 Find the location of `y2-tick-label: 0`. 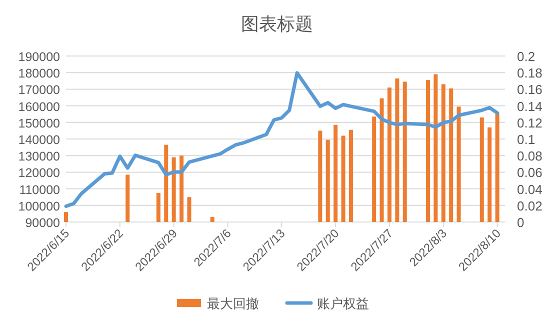

y2-tick-label: 0 is located at coordinates (520, 222).